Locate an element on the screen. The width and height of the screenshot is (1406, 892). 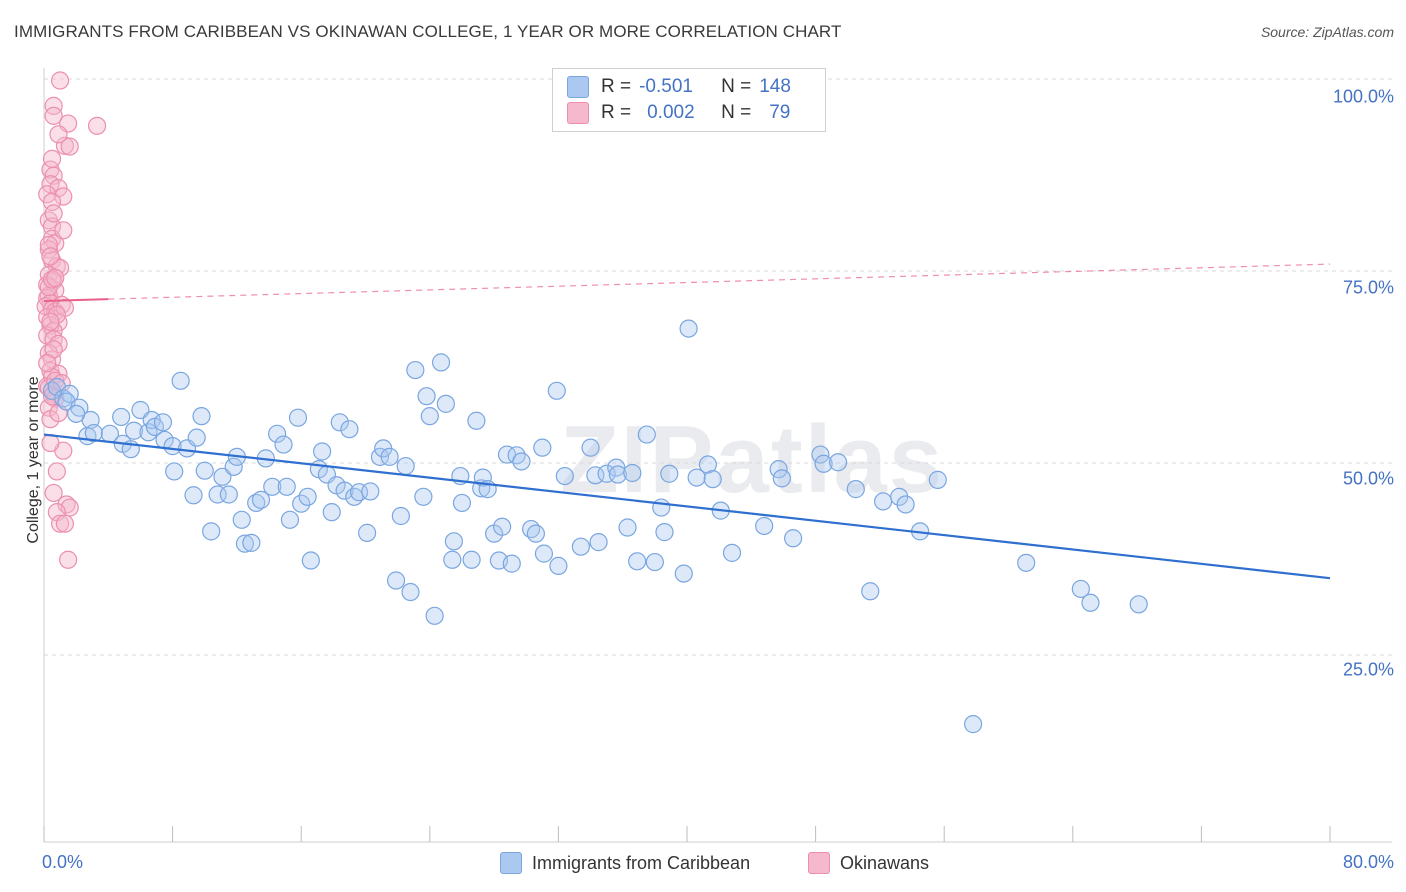
legend-row-okinawans: R = 0.002 N = 79 is located at coordinates (678, 113).